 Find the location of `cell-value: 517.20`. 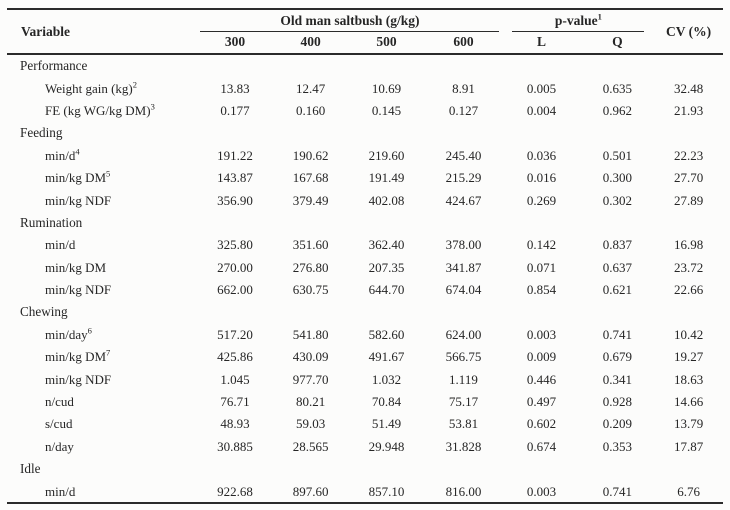

cell-value: 517.20 is located at coordinates (235, 334).